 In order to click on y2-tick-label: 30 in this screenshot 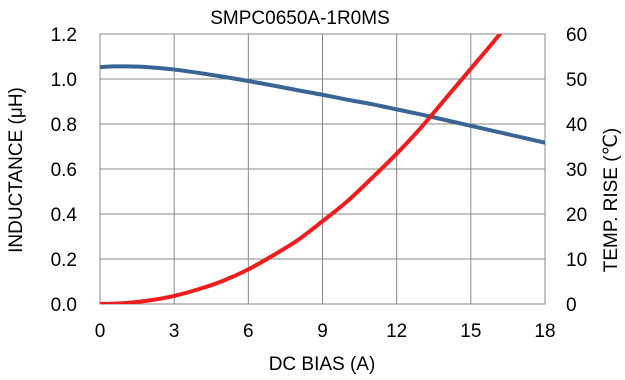, I will do `click(576, 170)`.